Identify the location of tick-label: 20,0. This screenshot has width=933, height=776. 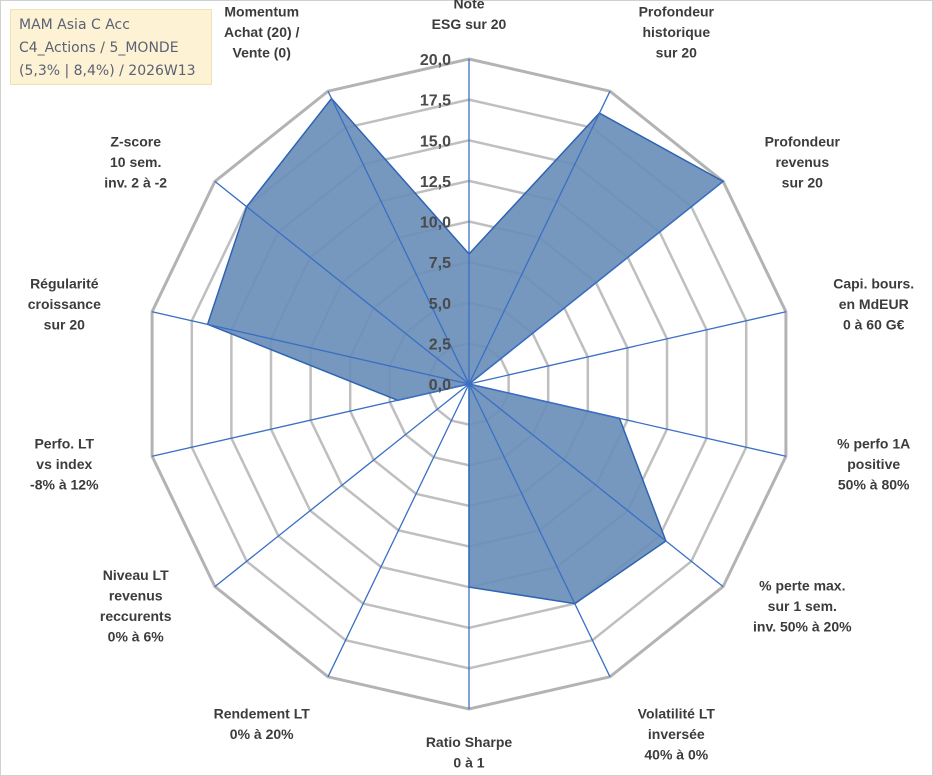
(435, 60).